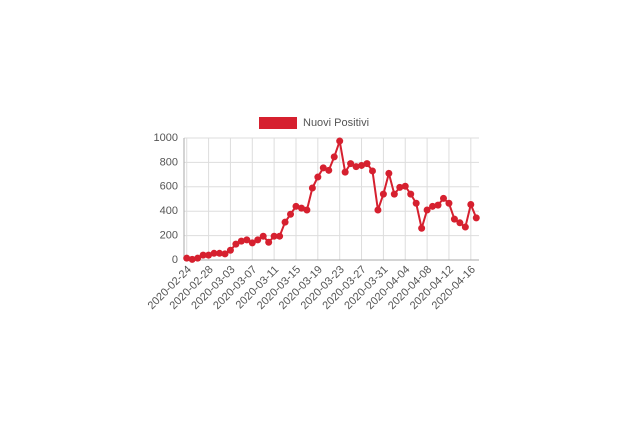 The height and width of the screenshot is (444, 630). Describe the element at coordinates (278, 123) in the screenshot. I see `legend-swatch` at that location.